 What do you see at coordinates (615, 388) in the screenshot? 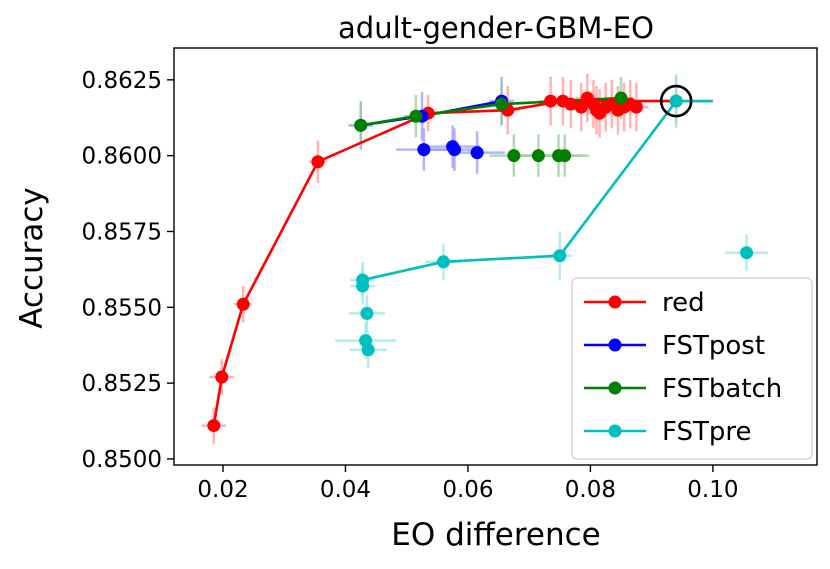
I see `legend-marker-fstbatch` at bounding box center [615, 388].